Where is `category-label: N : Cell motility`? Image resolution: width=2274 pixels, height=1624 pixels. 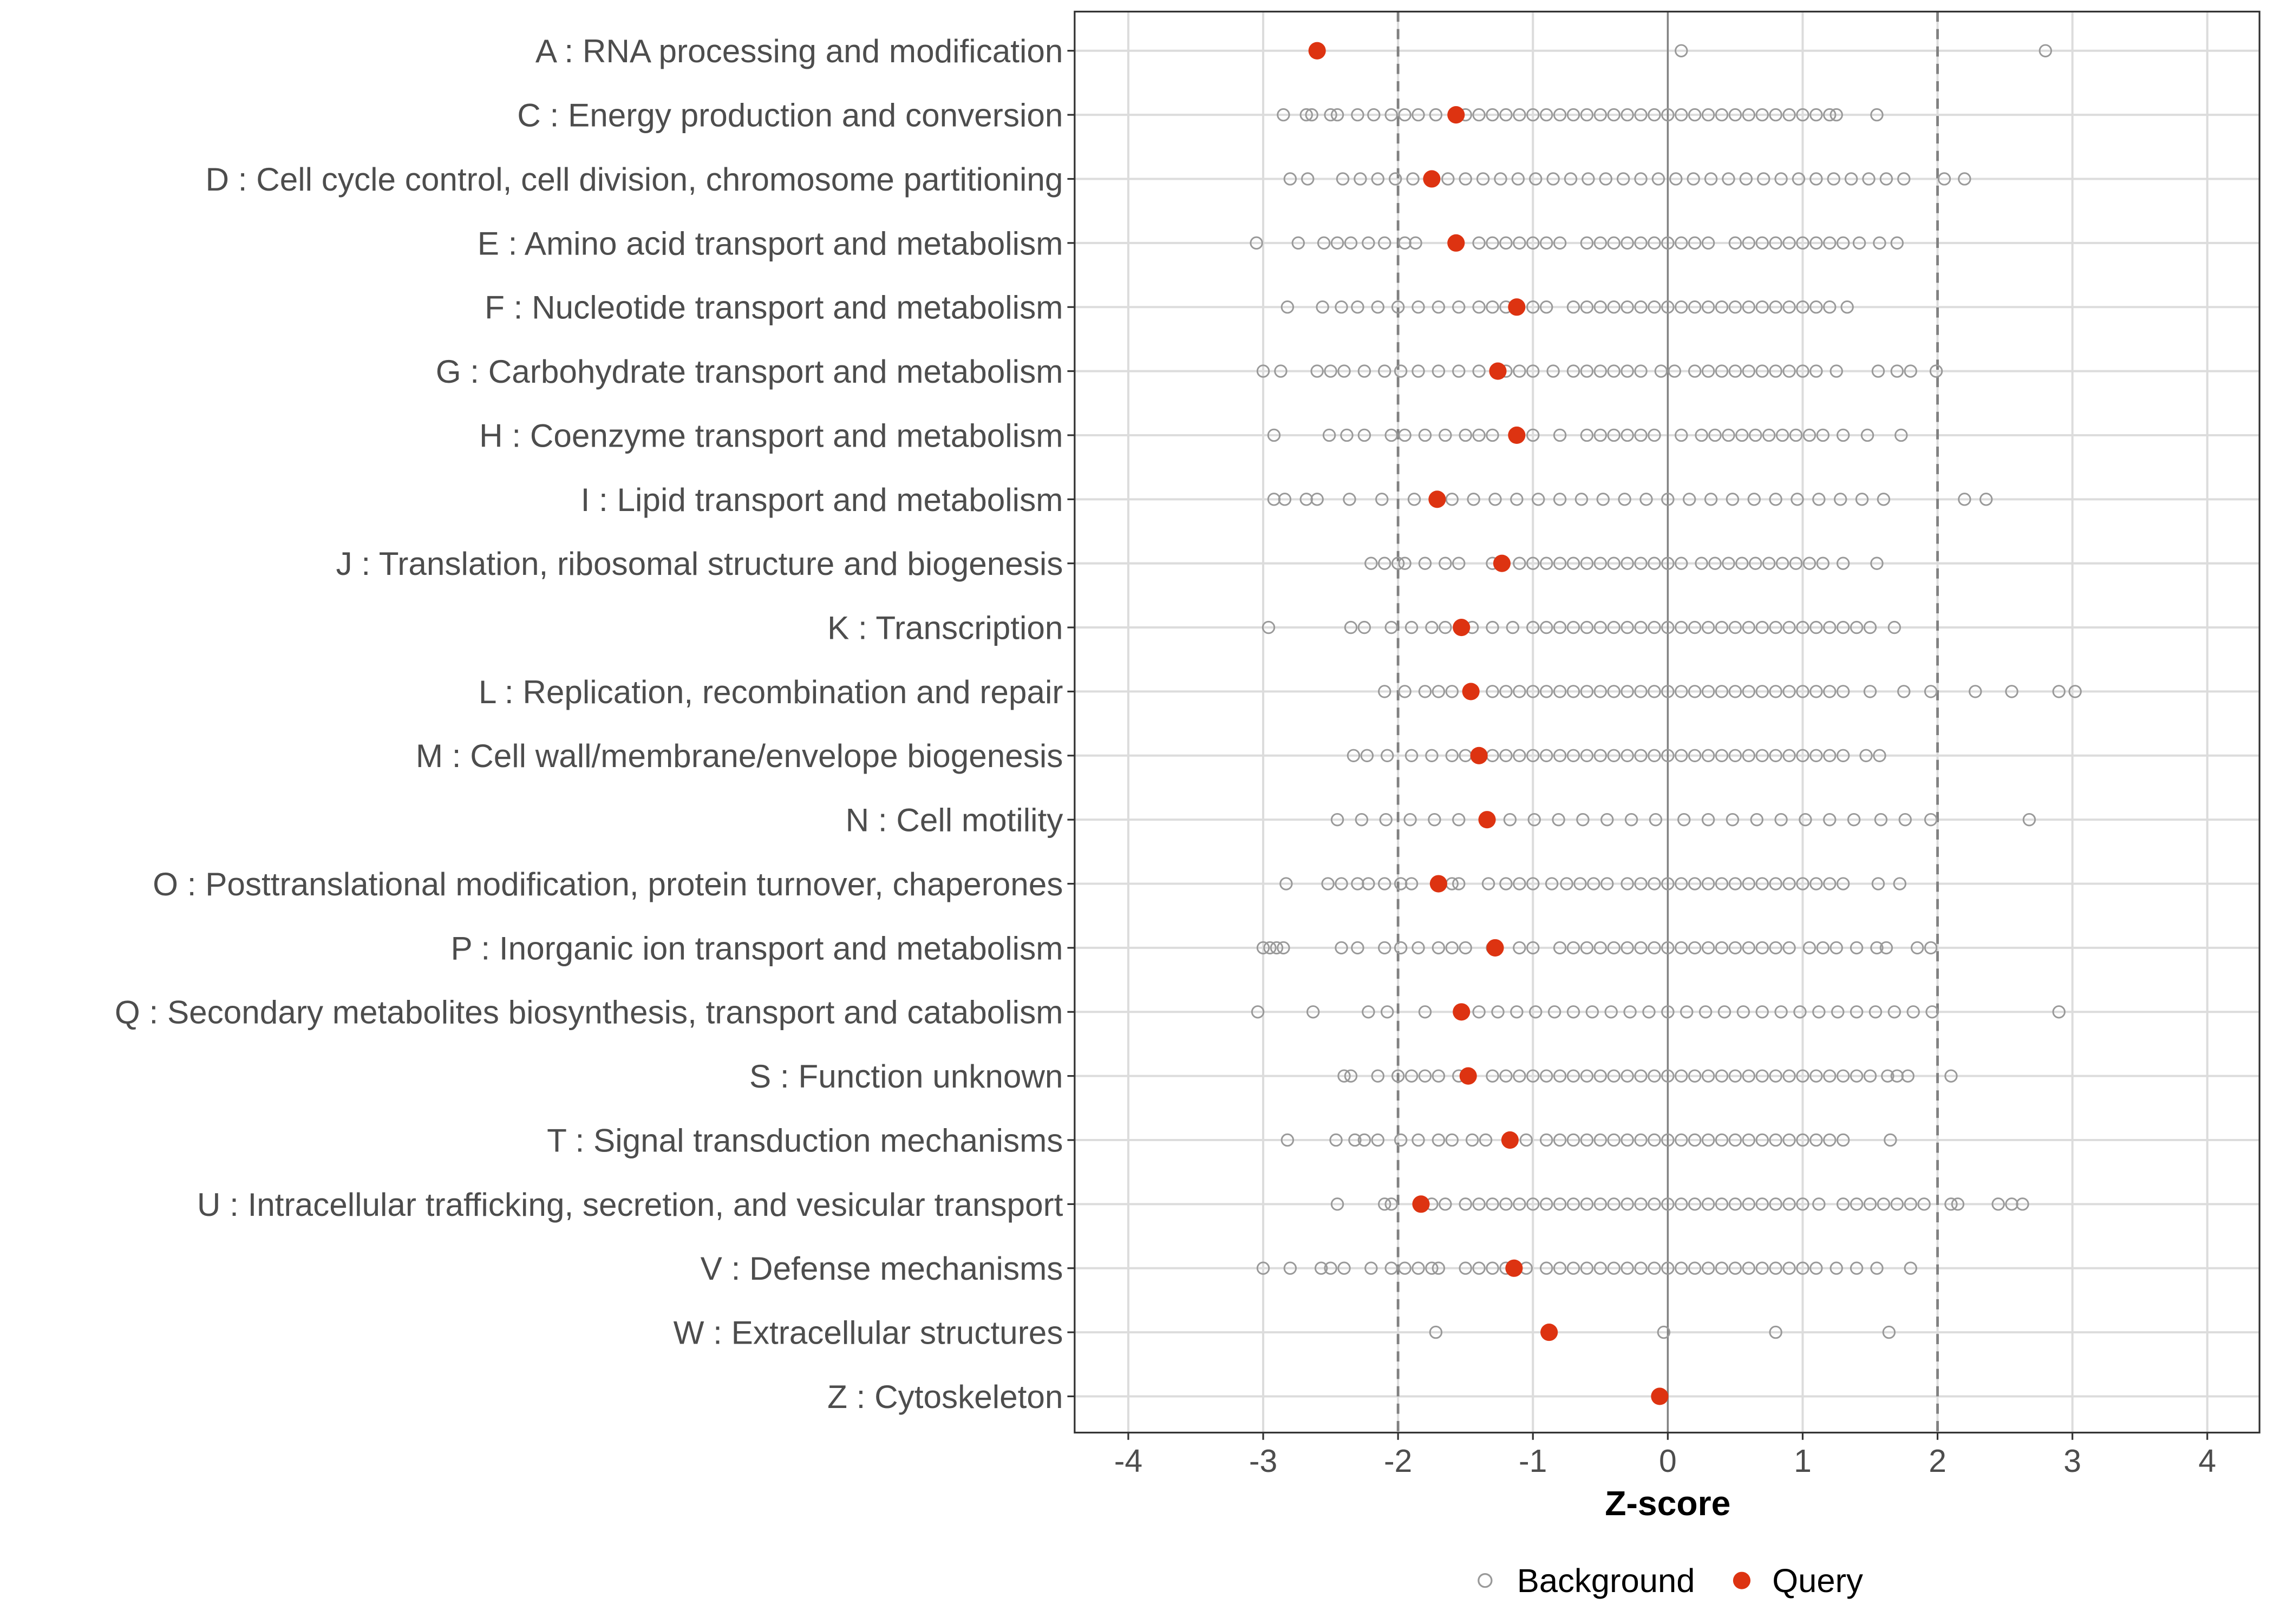
category-label: N : Cell motility is located at coordinates (955, 821).